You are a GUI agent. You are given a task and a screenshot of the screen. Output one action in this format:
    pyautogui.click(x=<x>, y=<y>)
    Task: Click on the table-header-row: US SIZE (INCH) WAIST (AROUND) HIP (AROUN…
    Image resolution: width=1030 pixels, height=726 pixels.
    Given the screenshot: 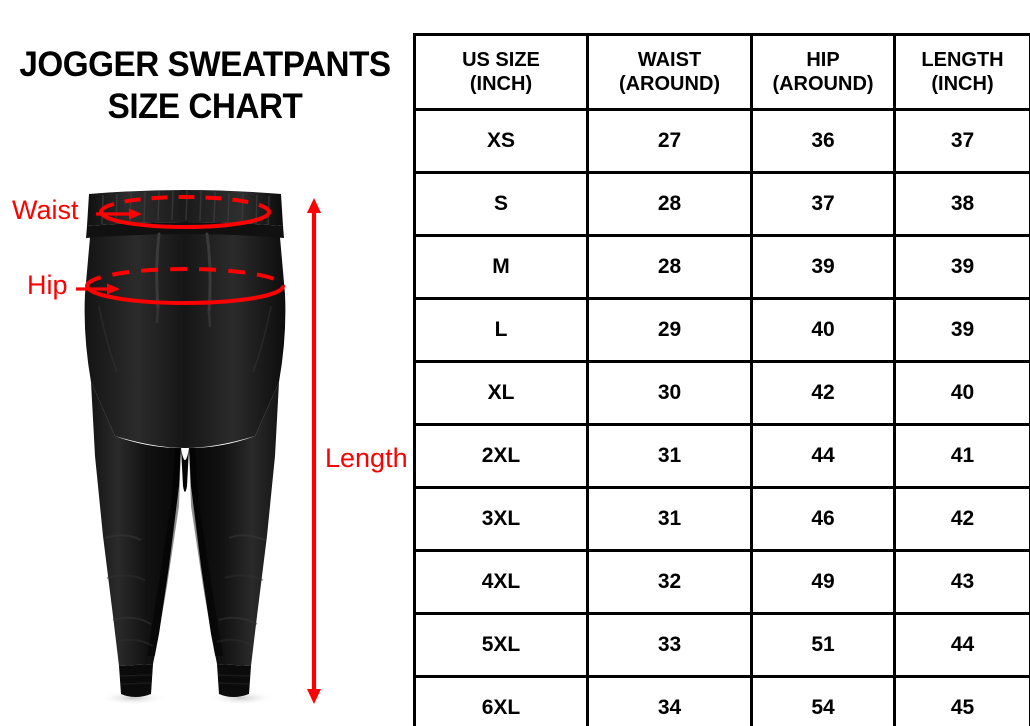 What is the action you would take?
    pyautogui.click(x=721, y=72)
    